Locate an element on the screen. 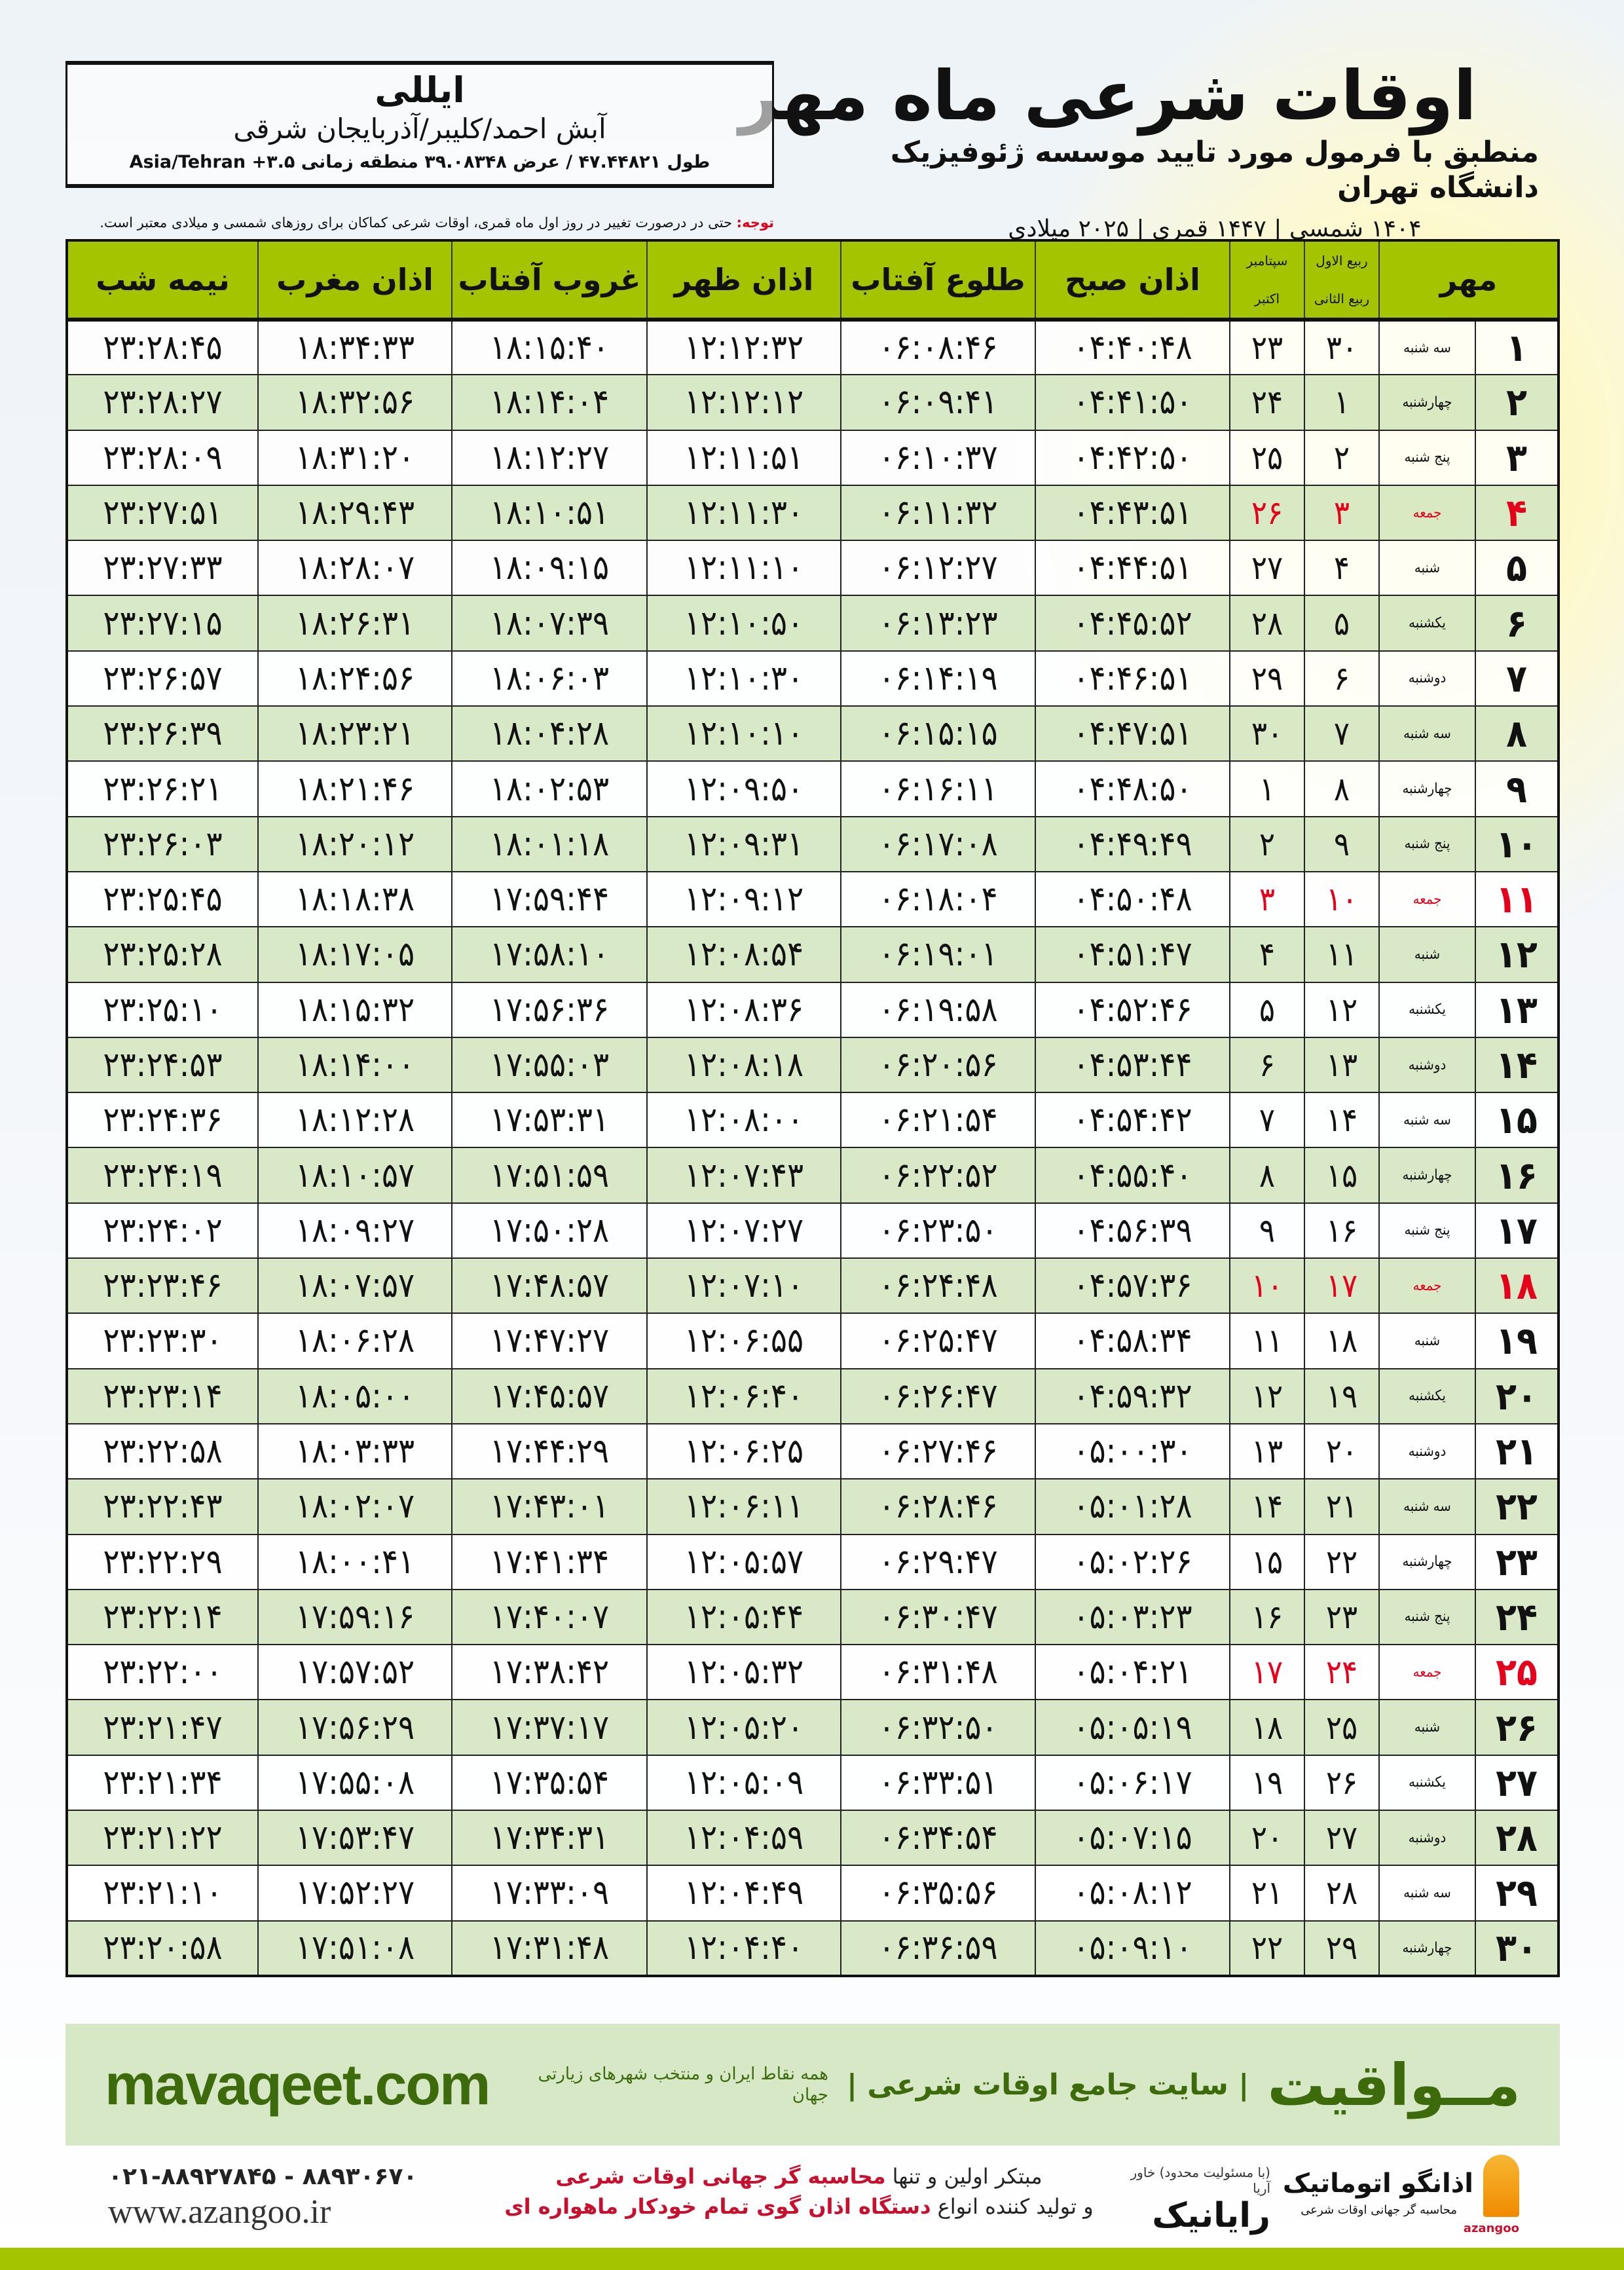 Image resolution: width=1624 pixels, height=2270 pixels. subh-time: ۰۵:۰۵:۱۹ is located at coordinates (1132, 1727).